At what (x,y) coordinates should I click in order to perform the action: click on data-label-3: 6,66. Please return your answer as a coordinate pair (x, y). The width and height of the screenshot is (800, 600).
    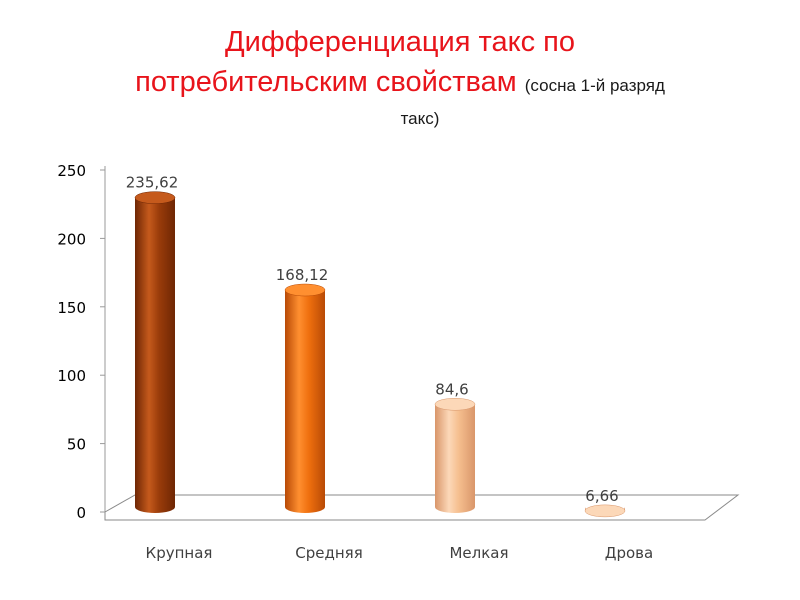
    Looking at the image, I should click on (601, 496).